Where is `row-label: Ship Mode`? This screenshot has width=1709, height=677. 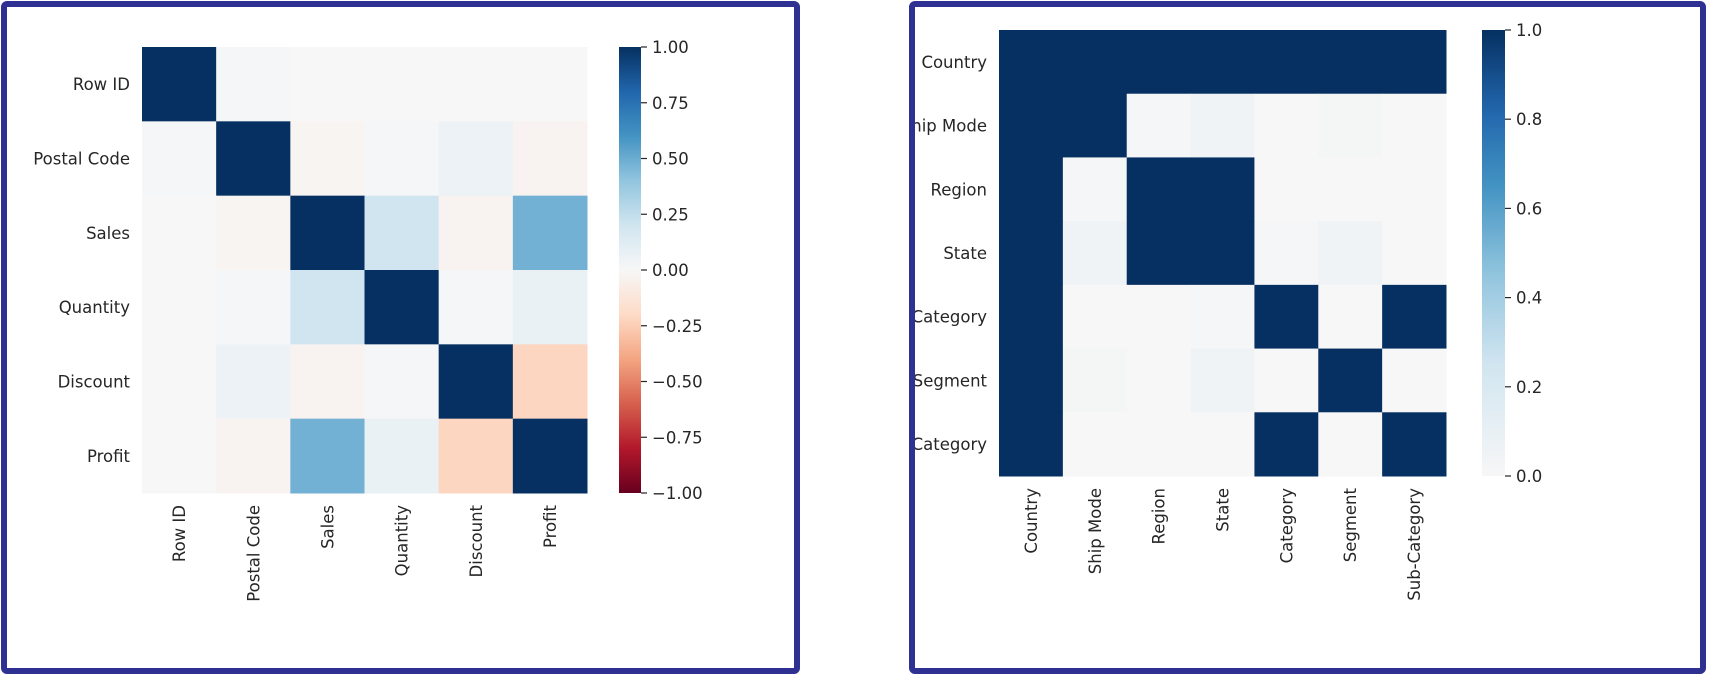
row-label: Ship Mode is located at coordinates (951, 126).